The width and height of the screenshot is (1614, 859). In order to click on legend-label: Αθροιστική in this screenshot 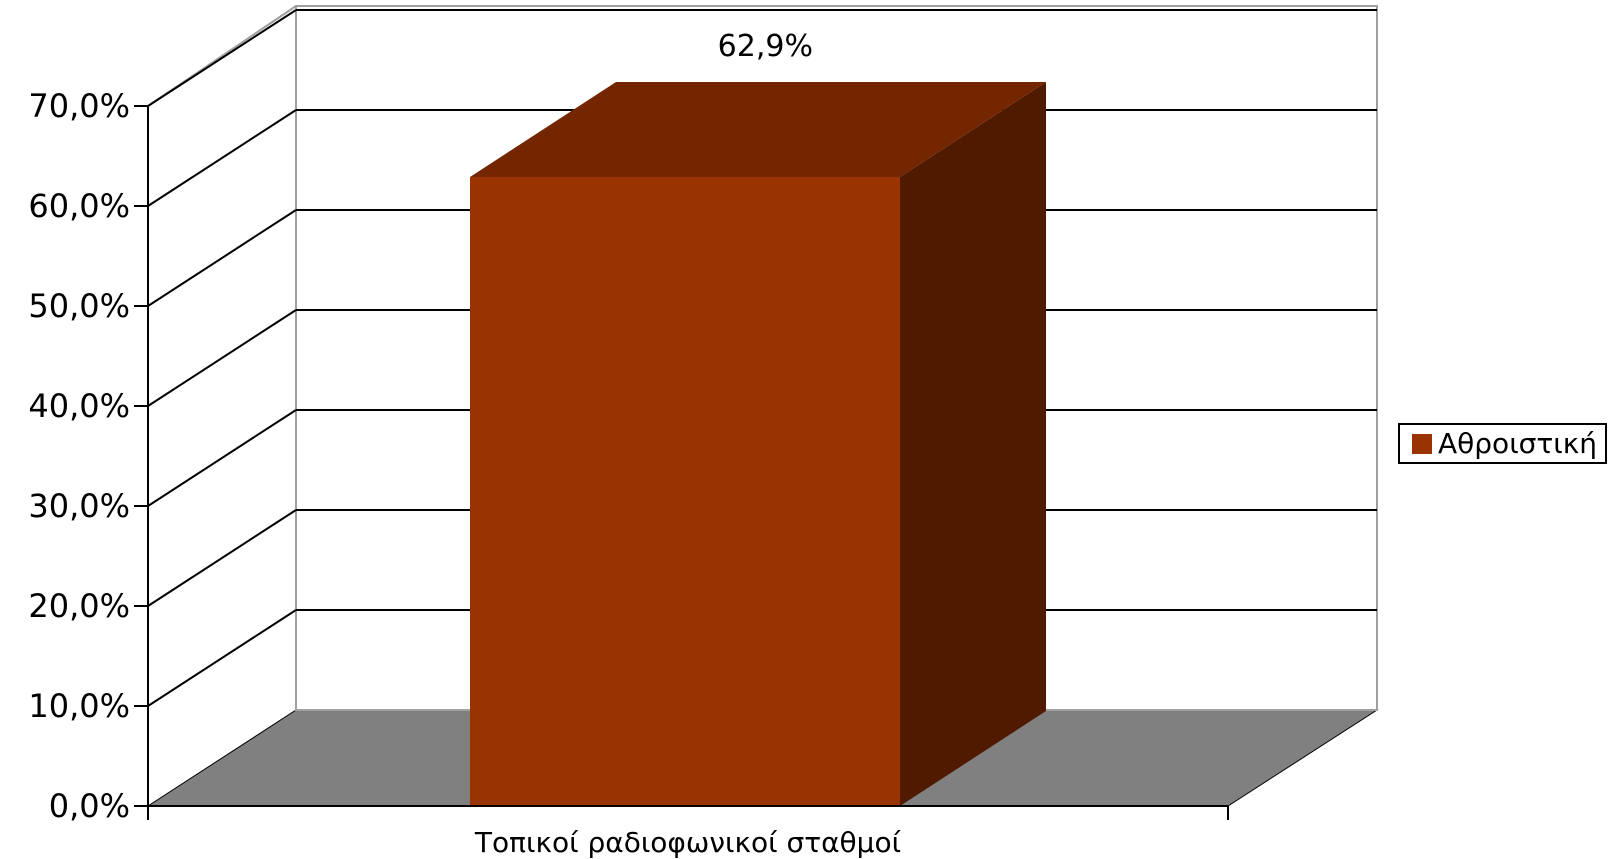, I will do `click(1517, 443)`.